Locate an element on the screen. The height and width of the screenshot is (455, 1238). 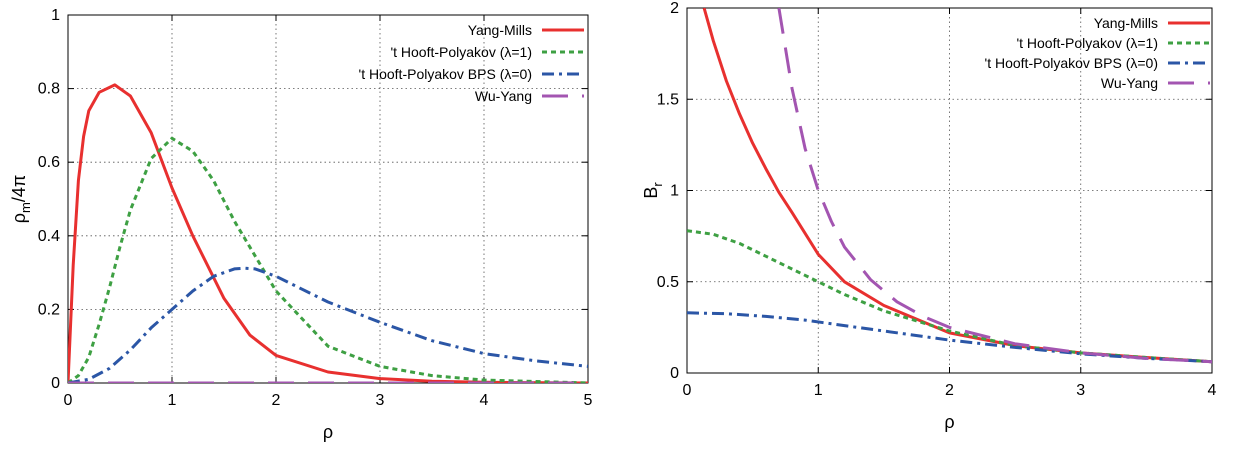
y-tick-label: 0.4 is located at coordinates (49, 236).